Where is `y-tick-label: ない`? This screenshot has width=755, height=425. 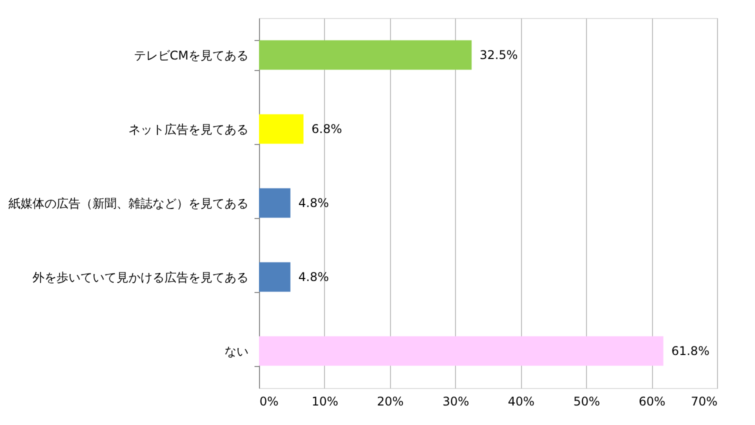
y-tick-label: ない is located at coordinates (236, 351).